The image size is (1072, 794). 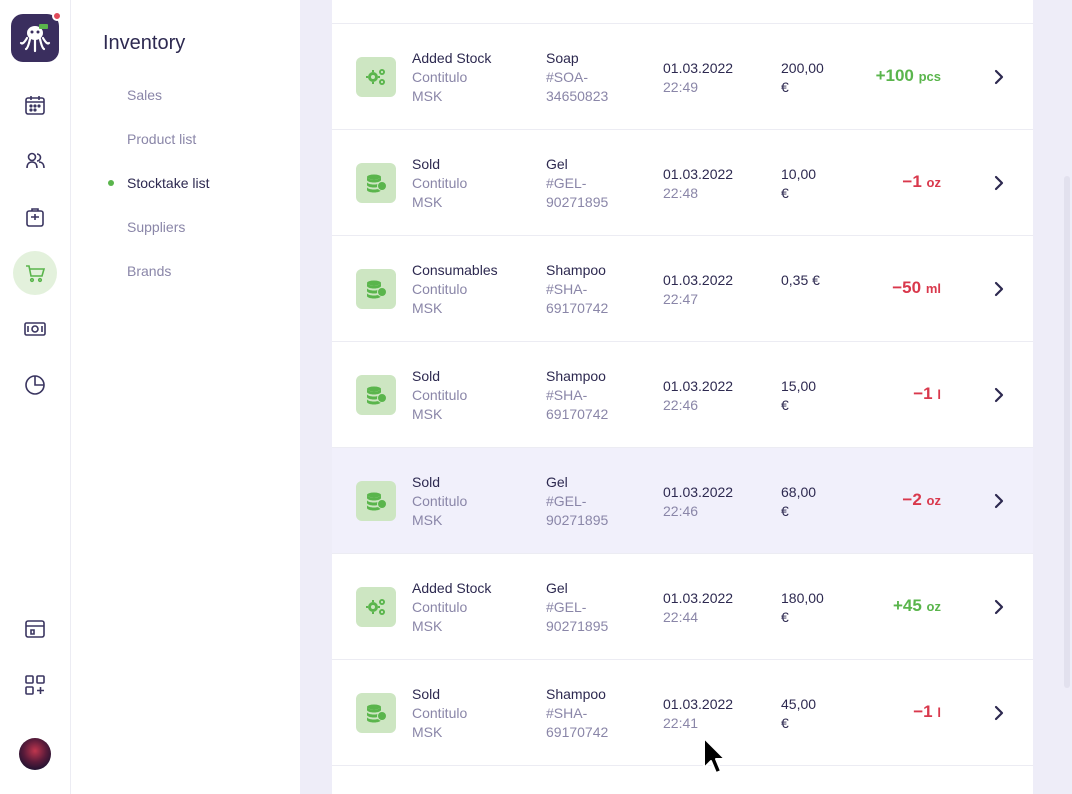 I want to click on price-cell: 10,00 €, so click(x=798, y=184).